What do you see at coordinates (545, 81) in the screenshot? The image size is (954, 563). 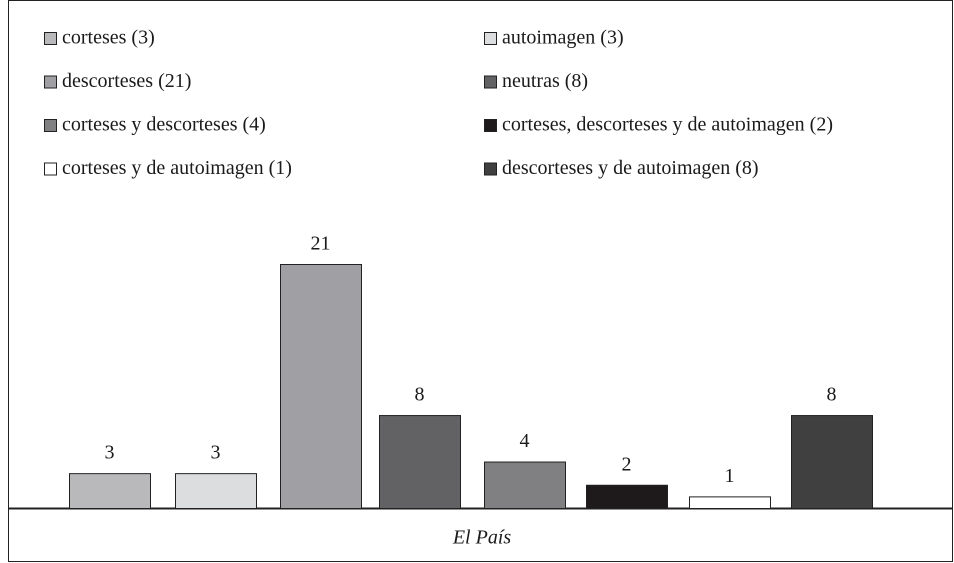 I see `legend-label: neutras (8)` at bounding box center [545, 81].